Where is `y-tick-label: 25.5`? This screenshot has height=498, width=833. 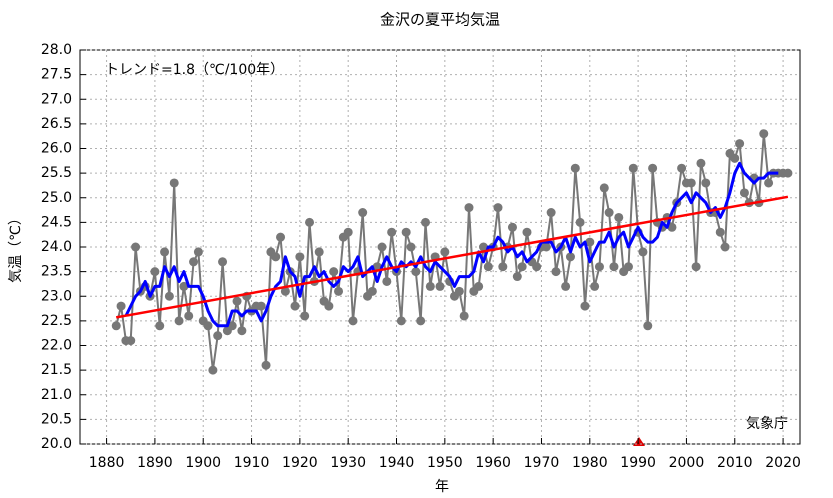
y-tick-label: 25.5 is located at coordinates (56, 173).